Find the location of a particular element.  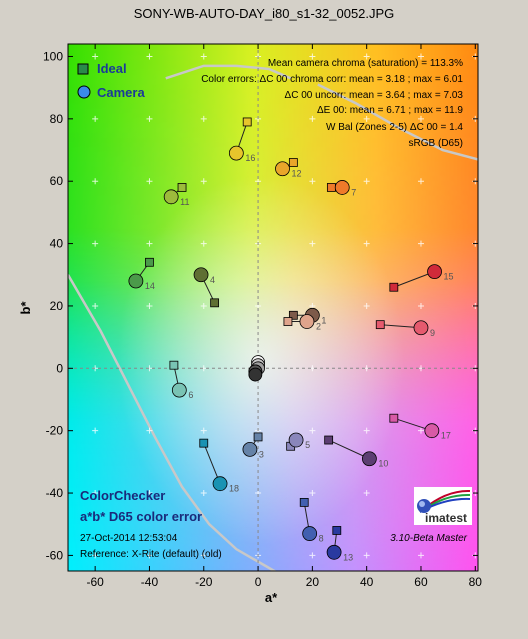

version-text: 3.10-Beta Master is located at coordinates (428, 538).